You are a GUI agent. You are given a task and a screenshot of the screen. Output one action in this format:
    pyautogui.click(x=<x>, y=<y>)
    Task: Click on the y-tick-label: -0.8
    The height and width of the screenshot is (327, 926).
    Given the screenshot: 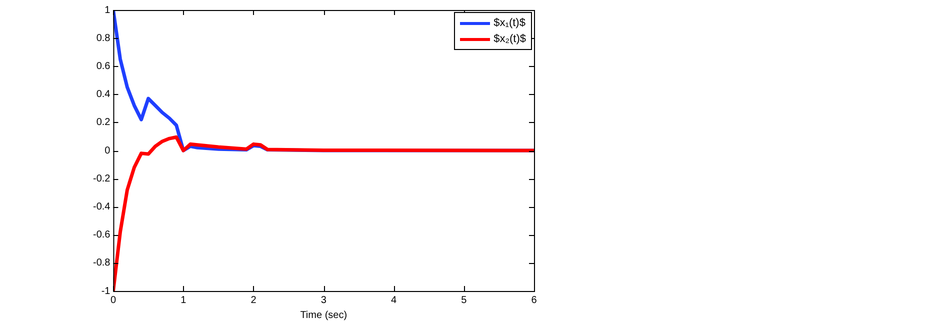 What is the action you would take?
    pyautogui.click(x=101, y=263)
    